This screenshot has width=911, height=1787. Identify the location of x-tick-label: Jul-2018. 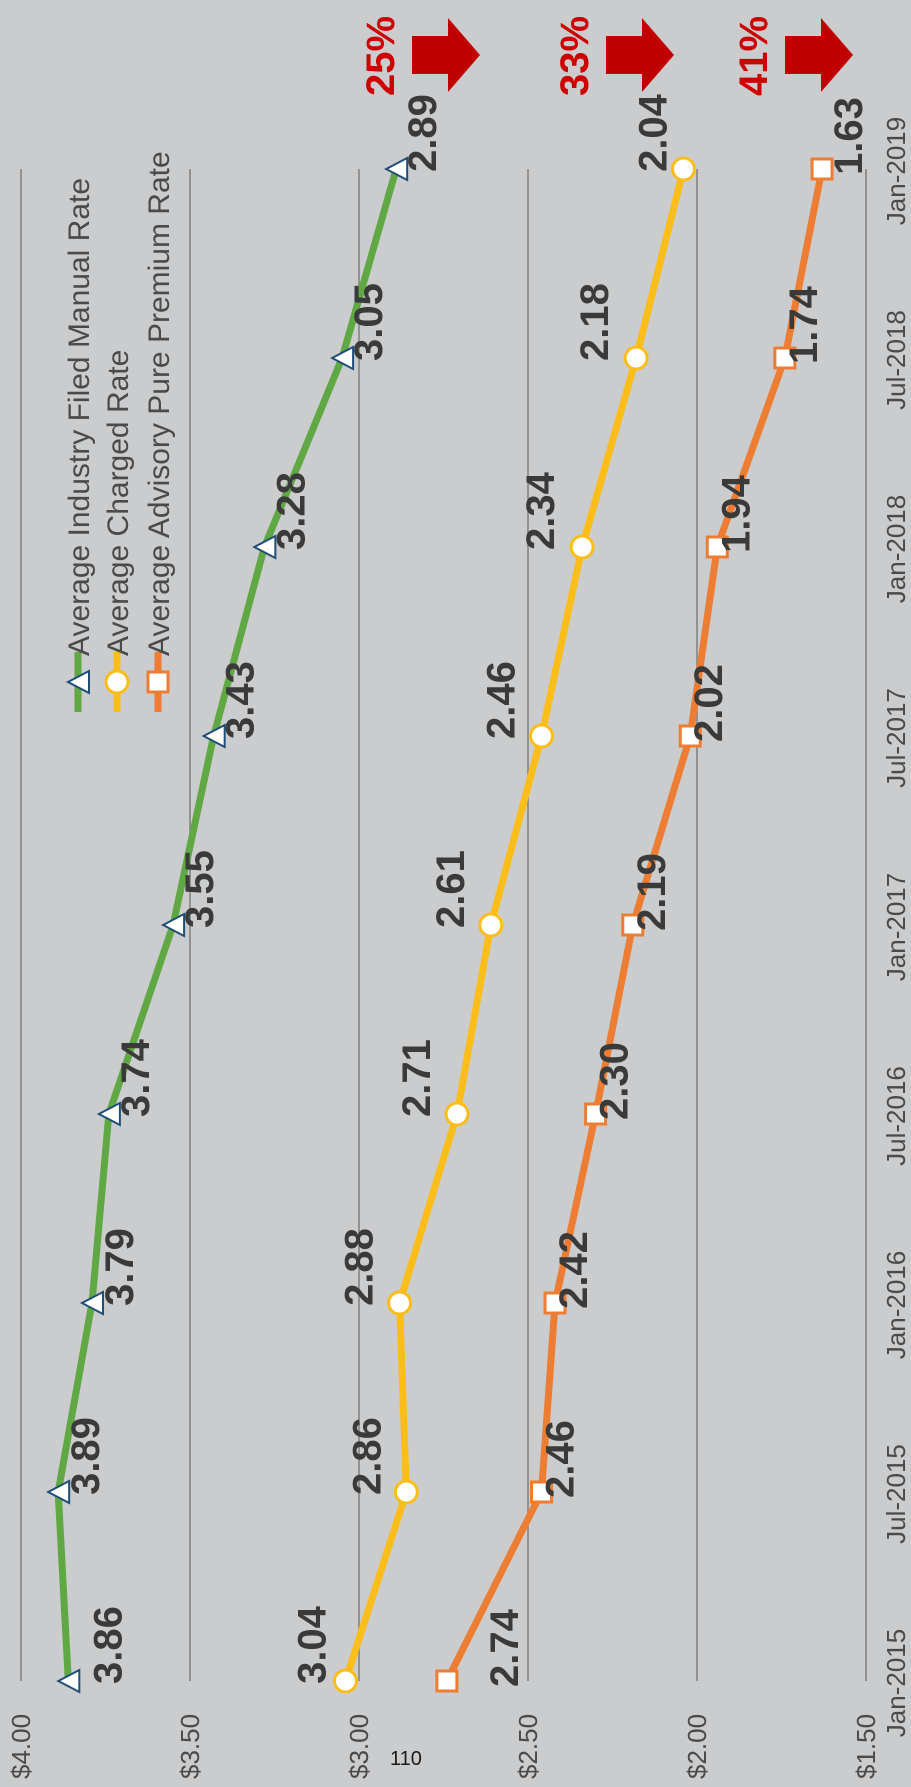
(896, 360).